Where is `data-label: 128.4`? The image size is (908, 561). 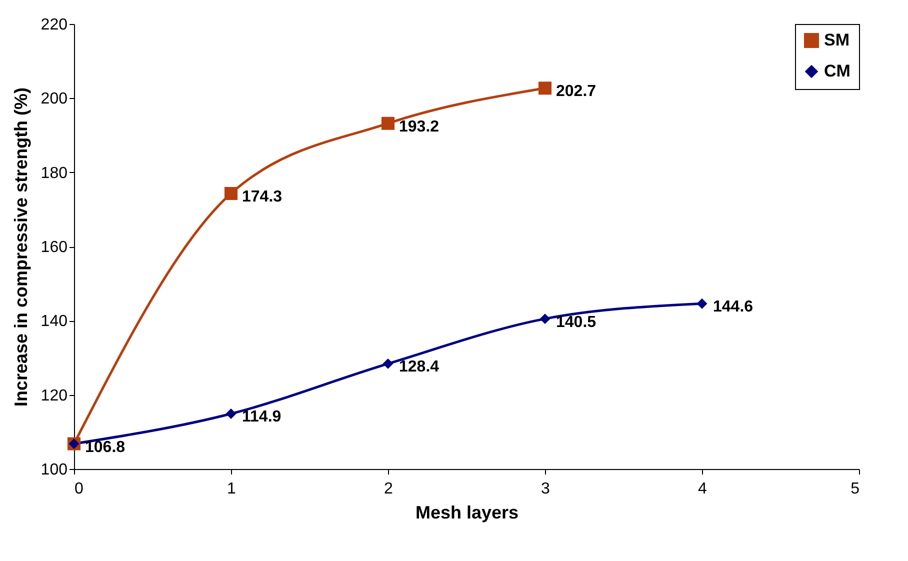
data-label: 128.4 is located at coordinates (419, 367).